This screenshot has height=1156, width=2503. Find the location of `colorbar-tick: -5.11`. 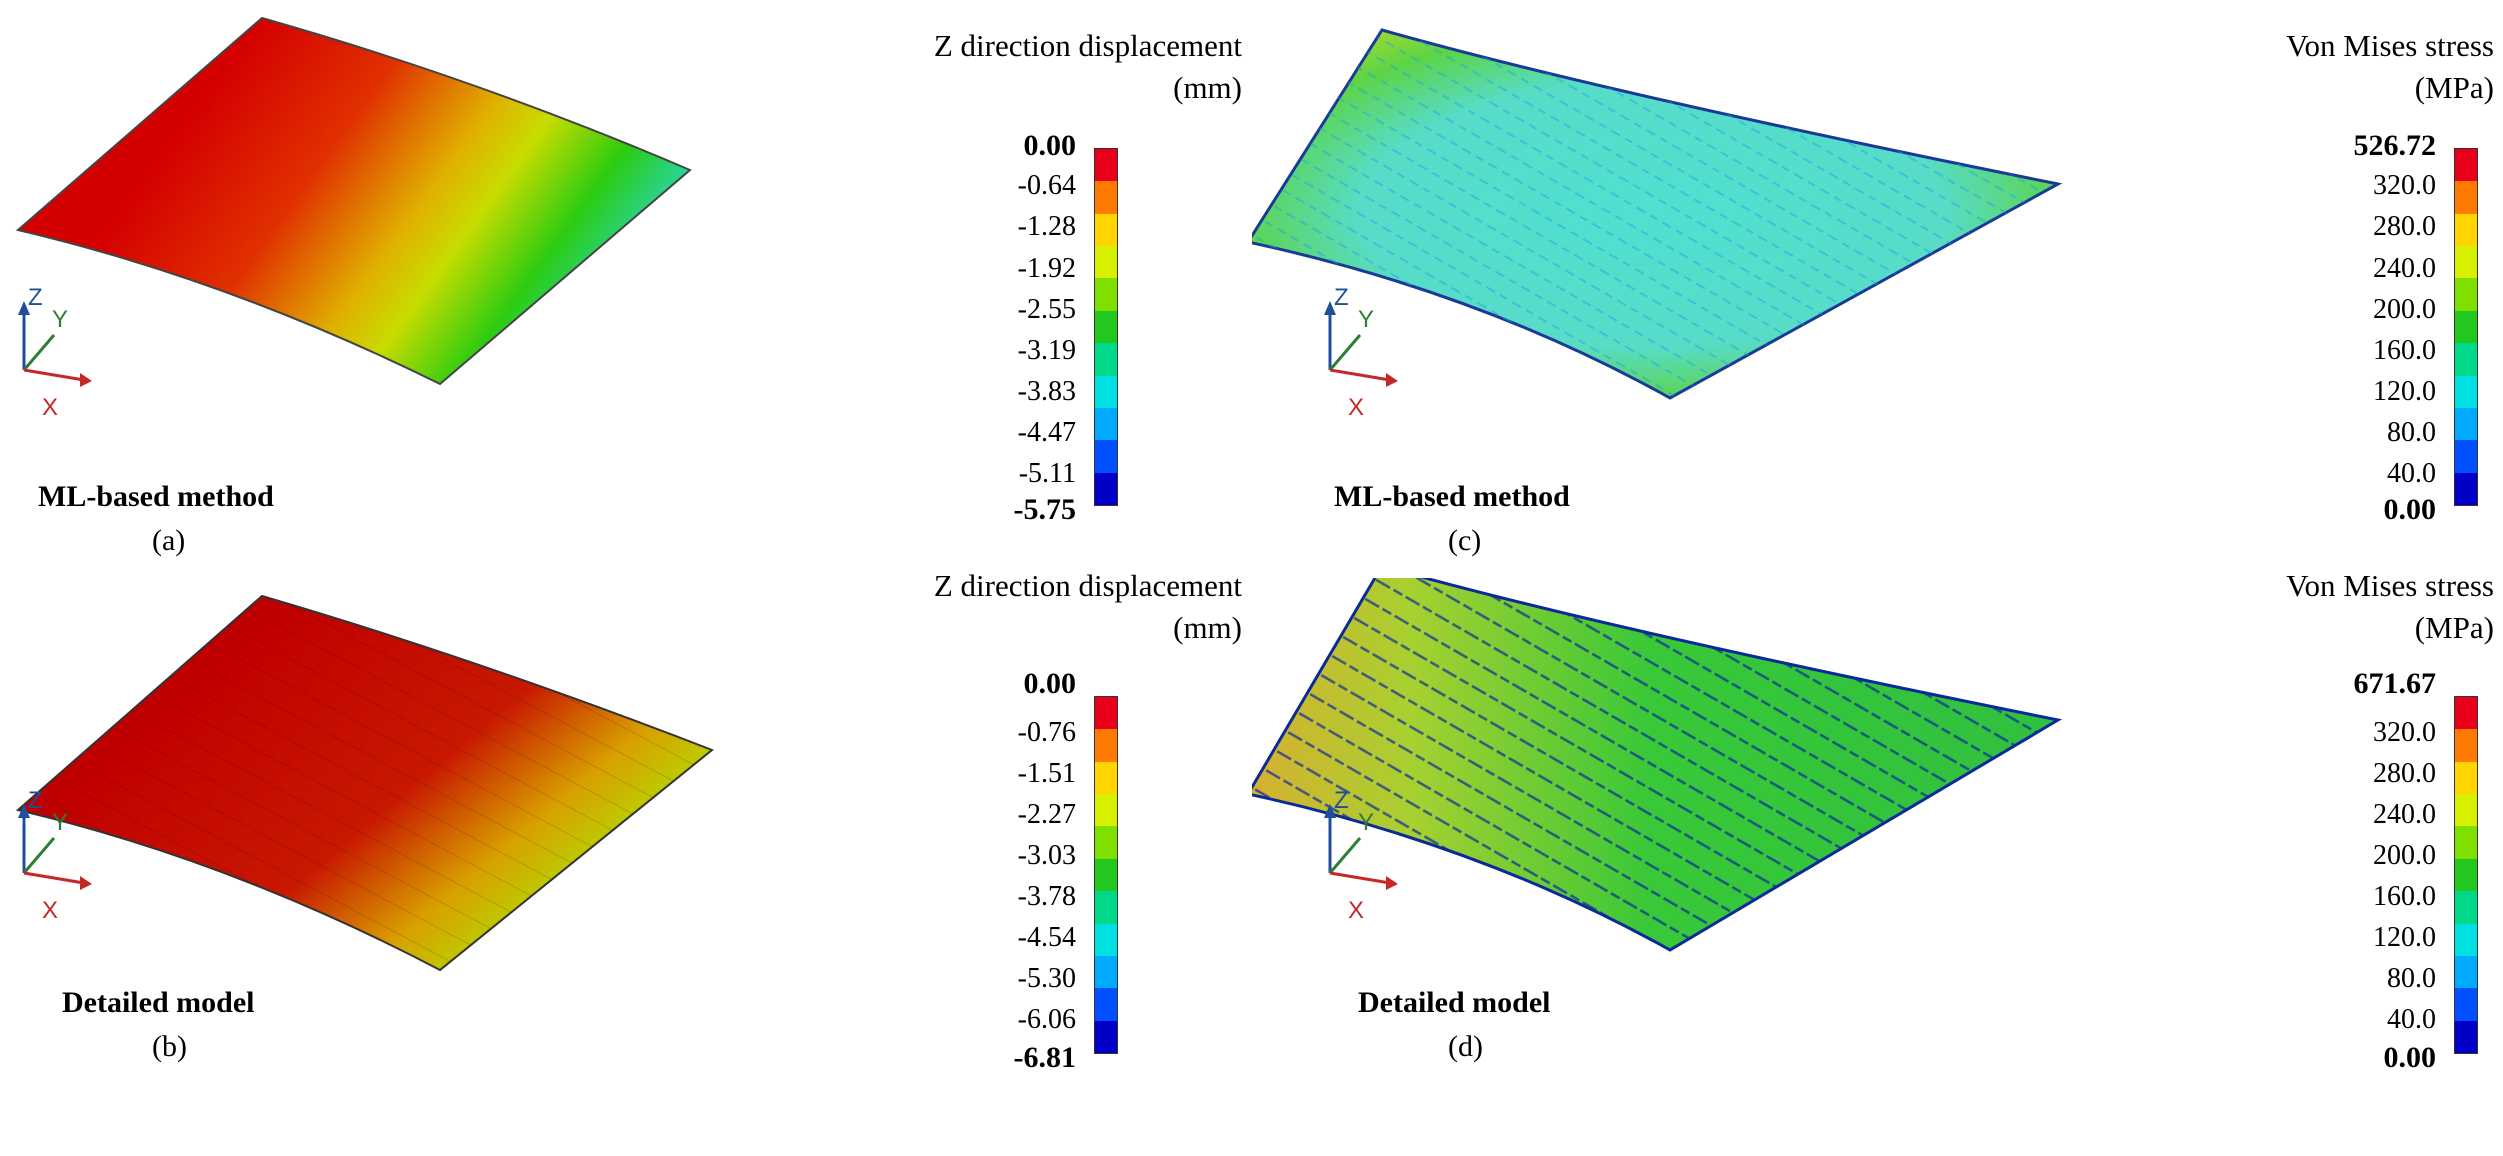

colorbar-tick: -5.11 is located at coordinates (1047, 473).